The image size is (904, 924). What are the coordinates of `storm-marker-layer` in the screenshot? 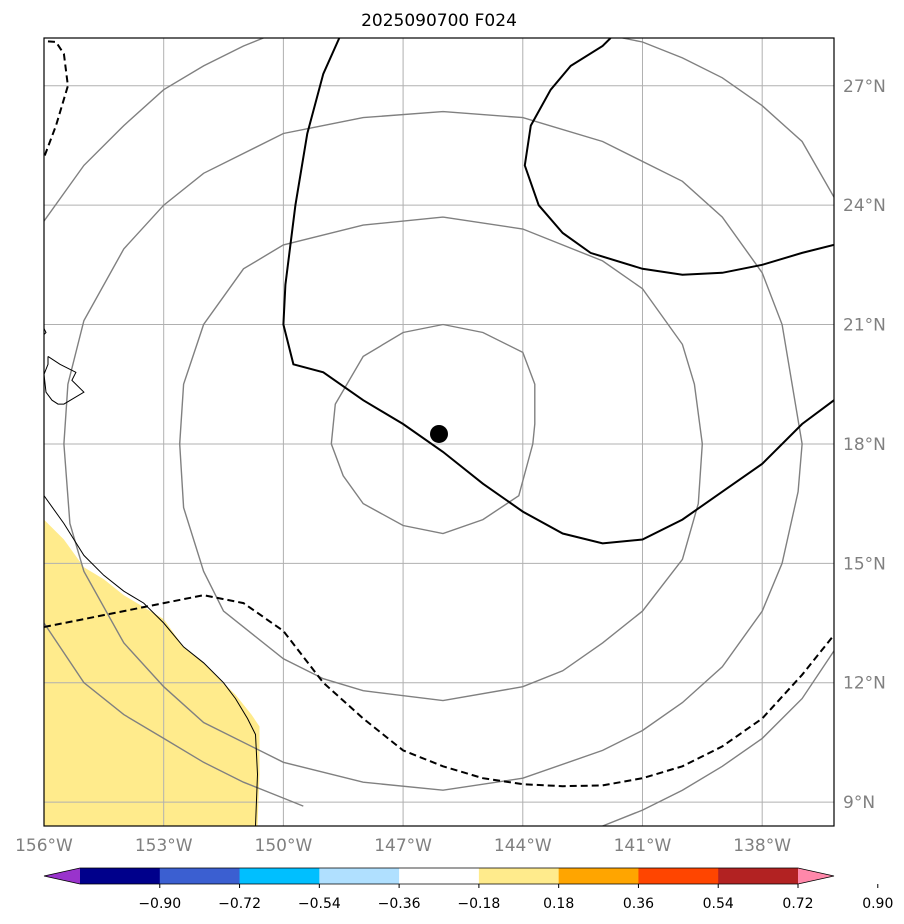 It's located at (439, 433).